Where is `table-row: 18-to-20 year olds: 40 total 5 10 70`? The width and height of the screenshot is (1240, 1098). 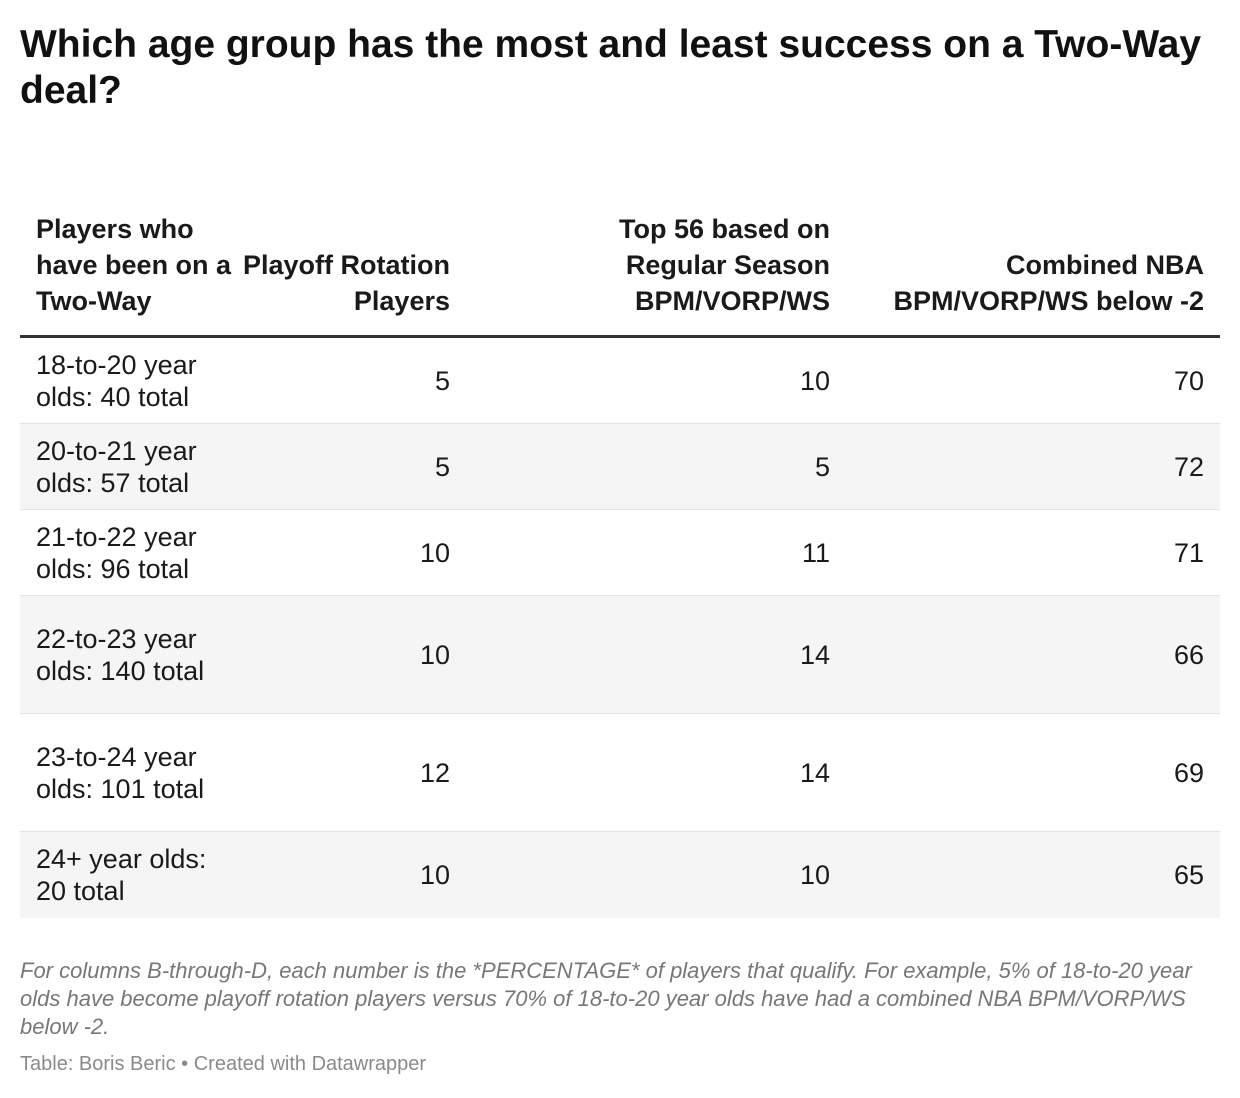 table-row: 18-to-20 year olds: 40 total 5 10 70 is located at coordinates (620, 381).